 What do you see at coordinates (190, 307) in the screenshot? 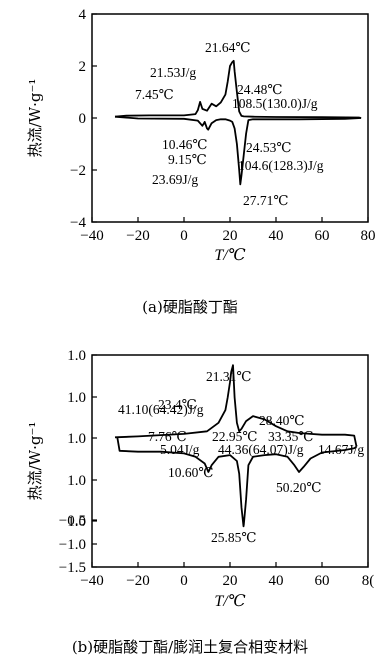
I see `caption-a: (a)硬脂酸丁酯` at bounding box center [190, 307].